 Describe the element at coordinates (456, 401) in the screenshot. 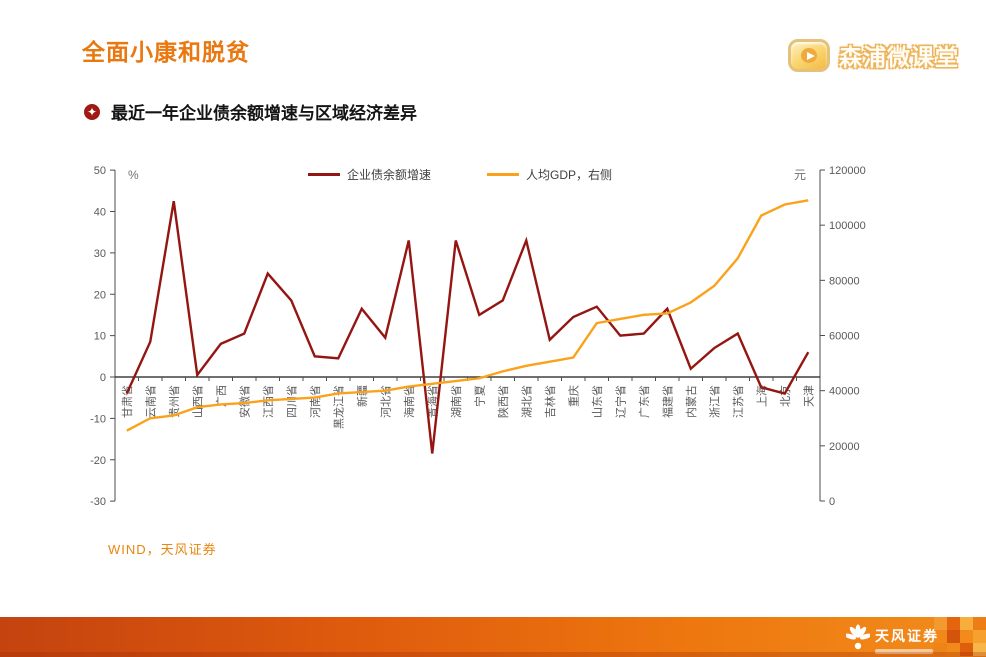

I see `x-axis-category-label: 湖南省` at that location.